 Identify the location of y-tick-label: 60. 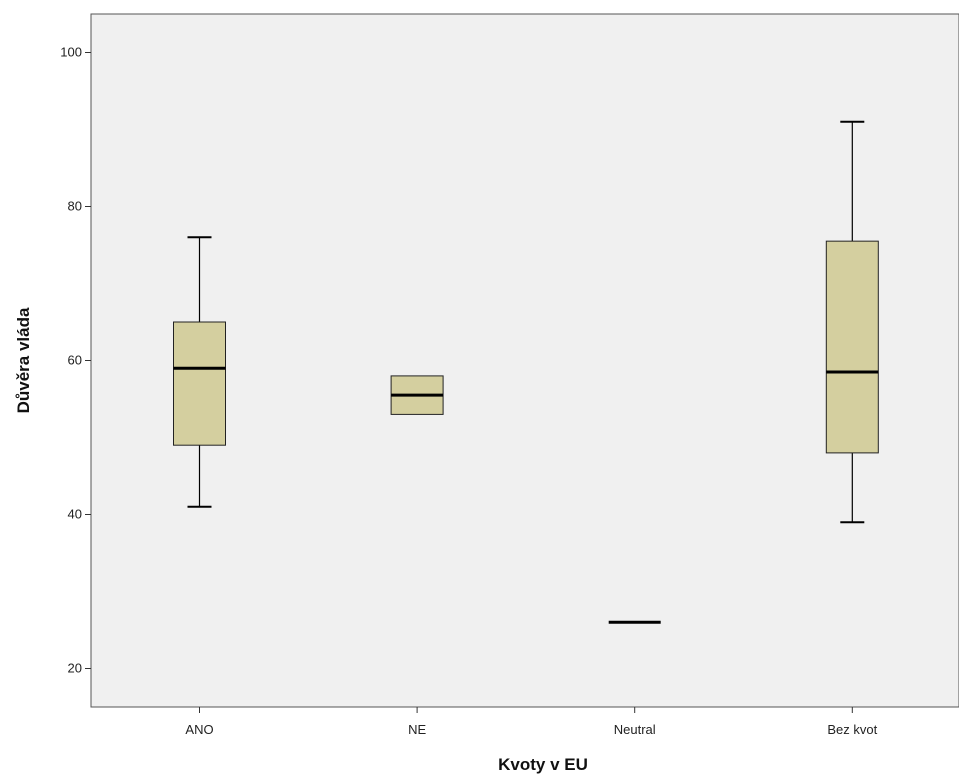
(75, 360).